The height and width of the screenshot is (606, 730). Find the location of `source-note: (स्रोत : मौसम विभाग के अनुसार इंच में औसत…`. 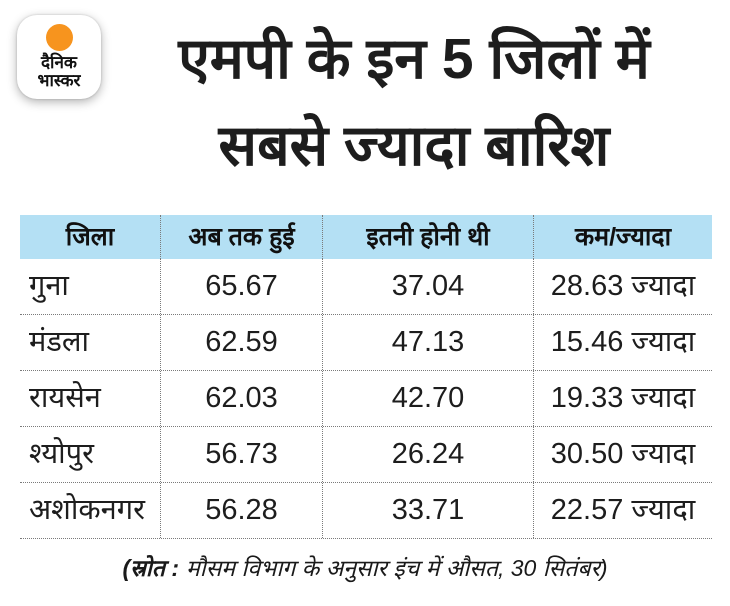

source-note: (स्रोत : मौसम विभाग के अनुसार इंच में औसत… is located at coordinates (365, 567).